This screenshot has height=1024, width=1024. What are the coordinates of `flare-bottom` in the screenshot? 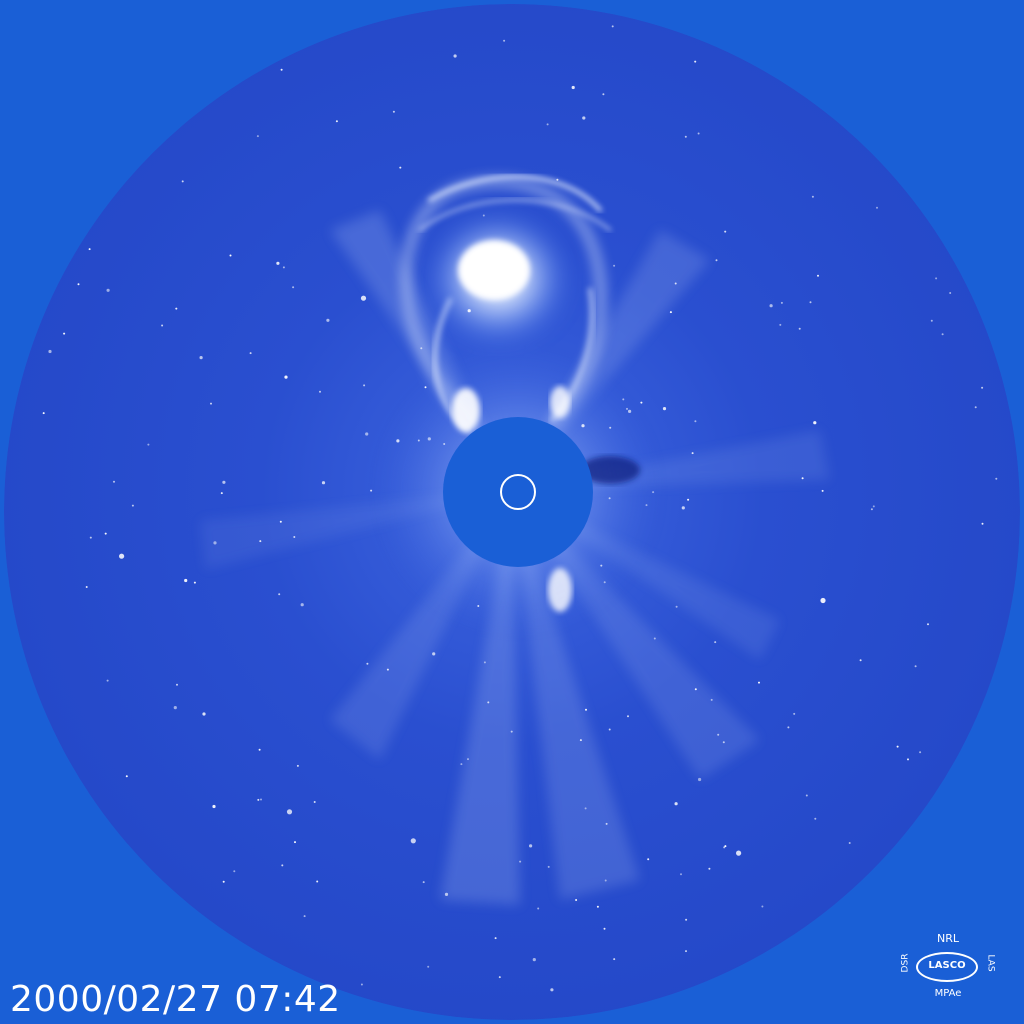 It's located at (560, 590).